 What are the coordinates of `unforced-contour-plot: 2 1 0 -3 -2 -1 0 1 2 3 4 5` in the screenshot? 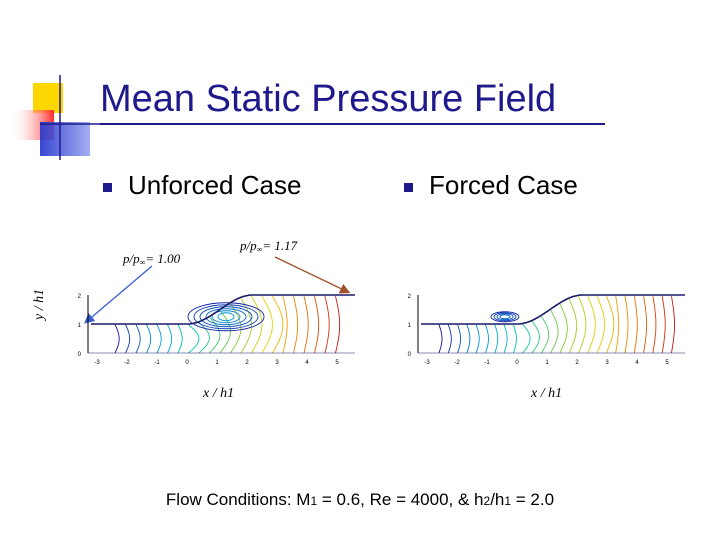 It's located at (216, 330).